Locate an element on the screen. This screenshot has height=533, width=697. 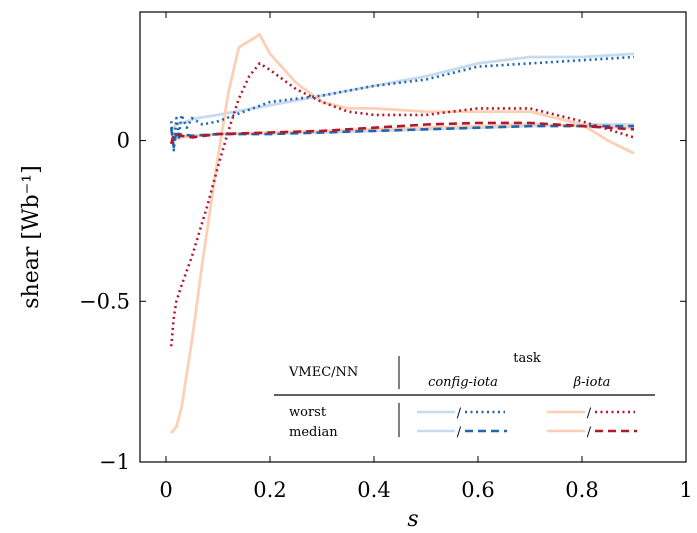
y-tick-label: −1 is located at coordinates (114, 462).